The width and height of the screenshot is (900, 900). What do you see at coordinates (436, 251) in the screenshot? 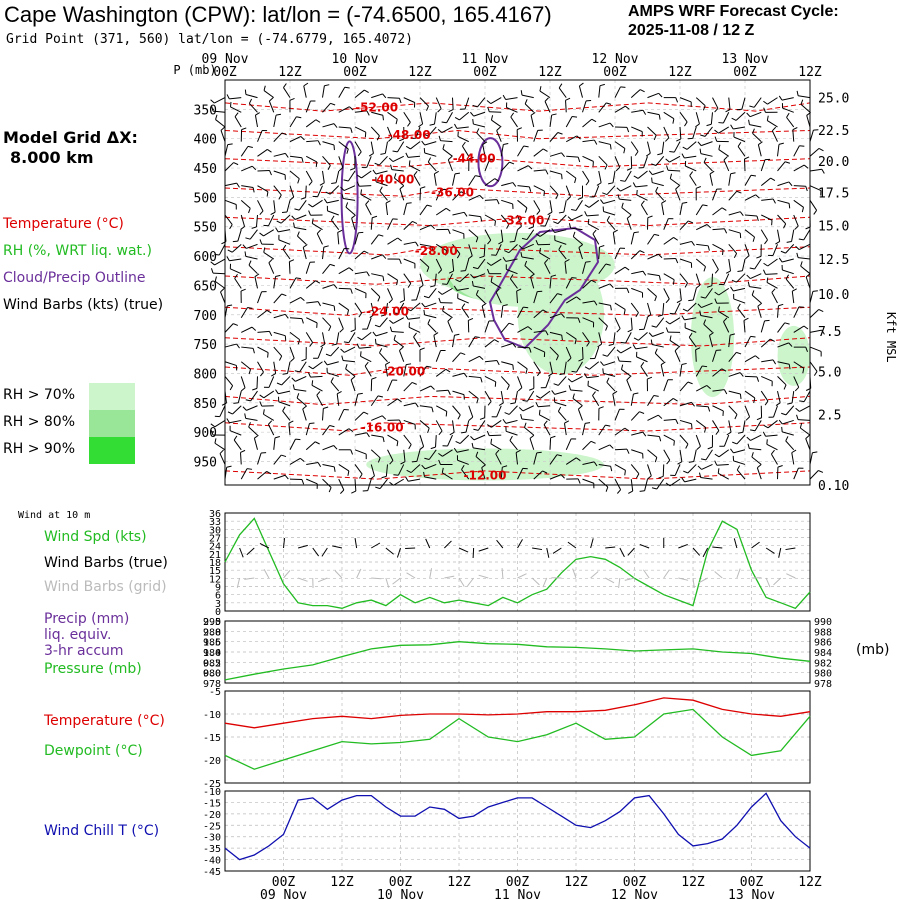
I see `temperature-contour-label: -28.00` at bounding box center [436, 251].